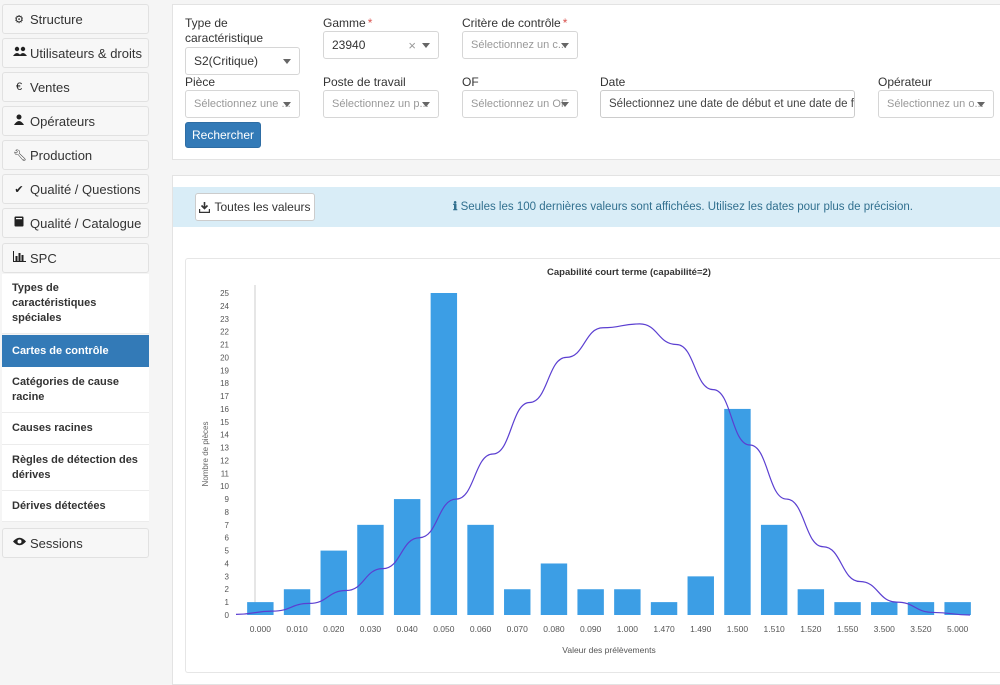  I want to click on x-tick-label: 0.010, so click(297, 629).